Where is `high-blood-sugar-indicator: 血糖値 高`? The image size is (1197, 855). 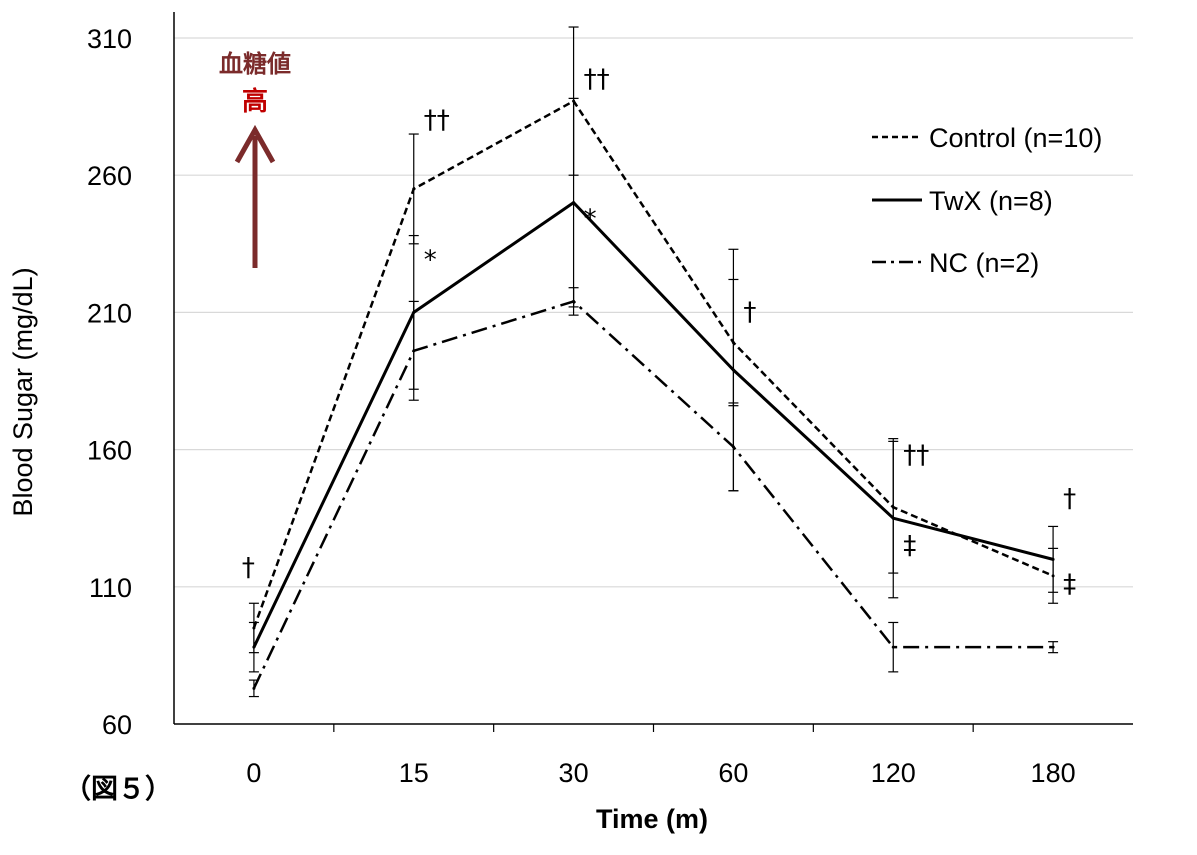 high-blood-sugar-indicator: 血糖値 高 is located at coordinates (255, 159).